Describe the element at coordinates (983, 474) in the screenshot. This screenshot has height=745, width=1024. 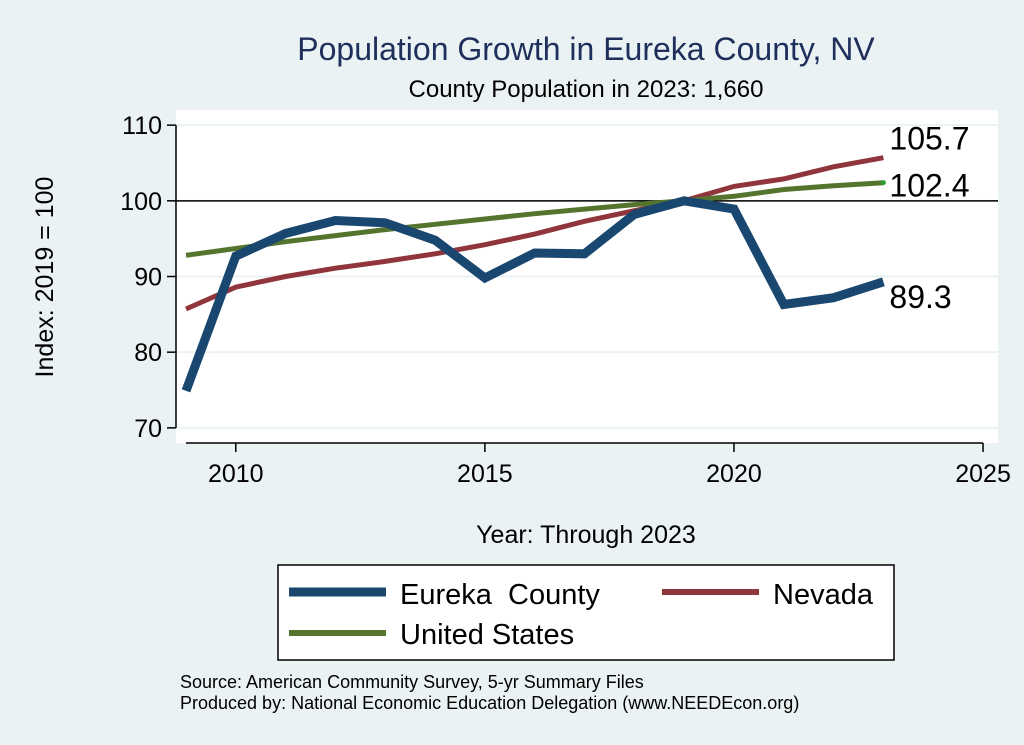
I see `x-tick-label-2025: 2025` at that location.